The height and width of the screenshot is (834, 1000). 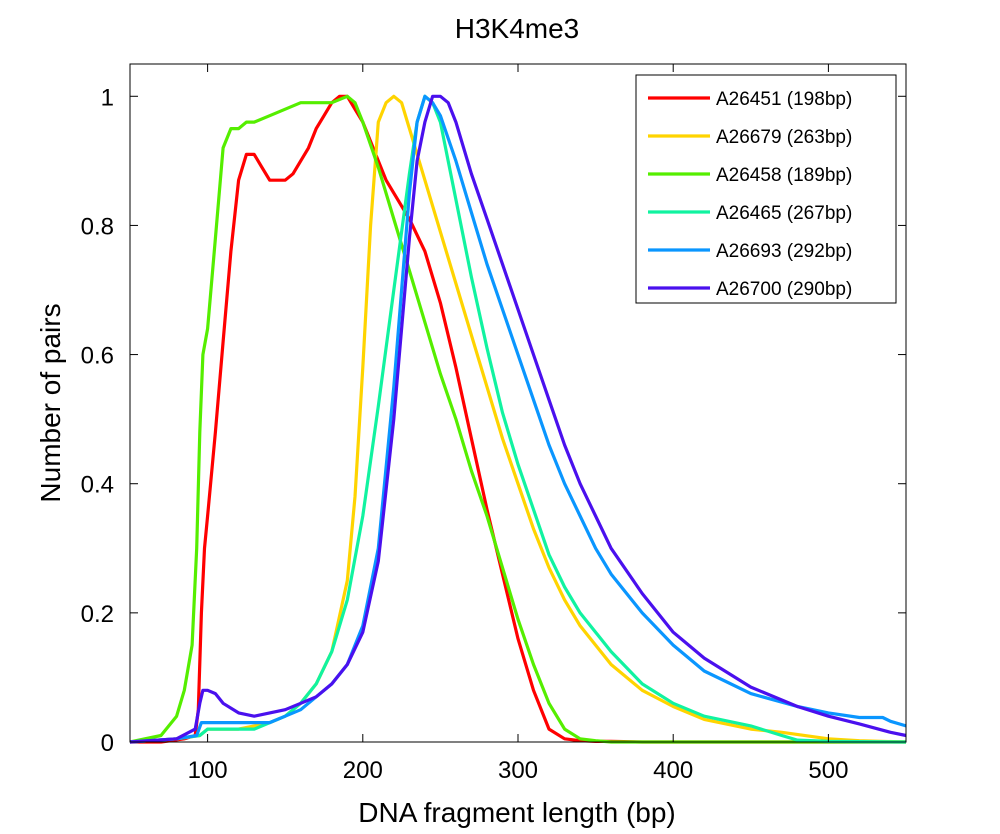 What do you see at coordinates (107, 97) in the screenshot?
I see `y-tick-label: 1` at bounding box center [107, 97].